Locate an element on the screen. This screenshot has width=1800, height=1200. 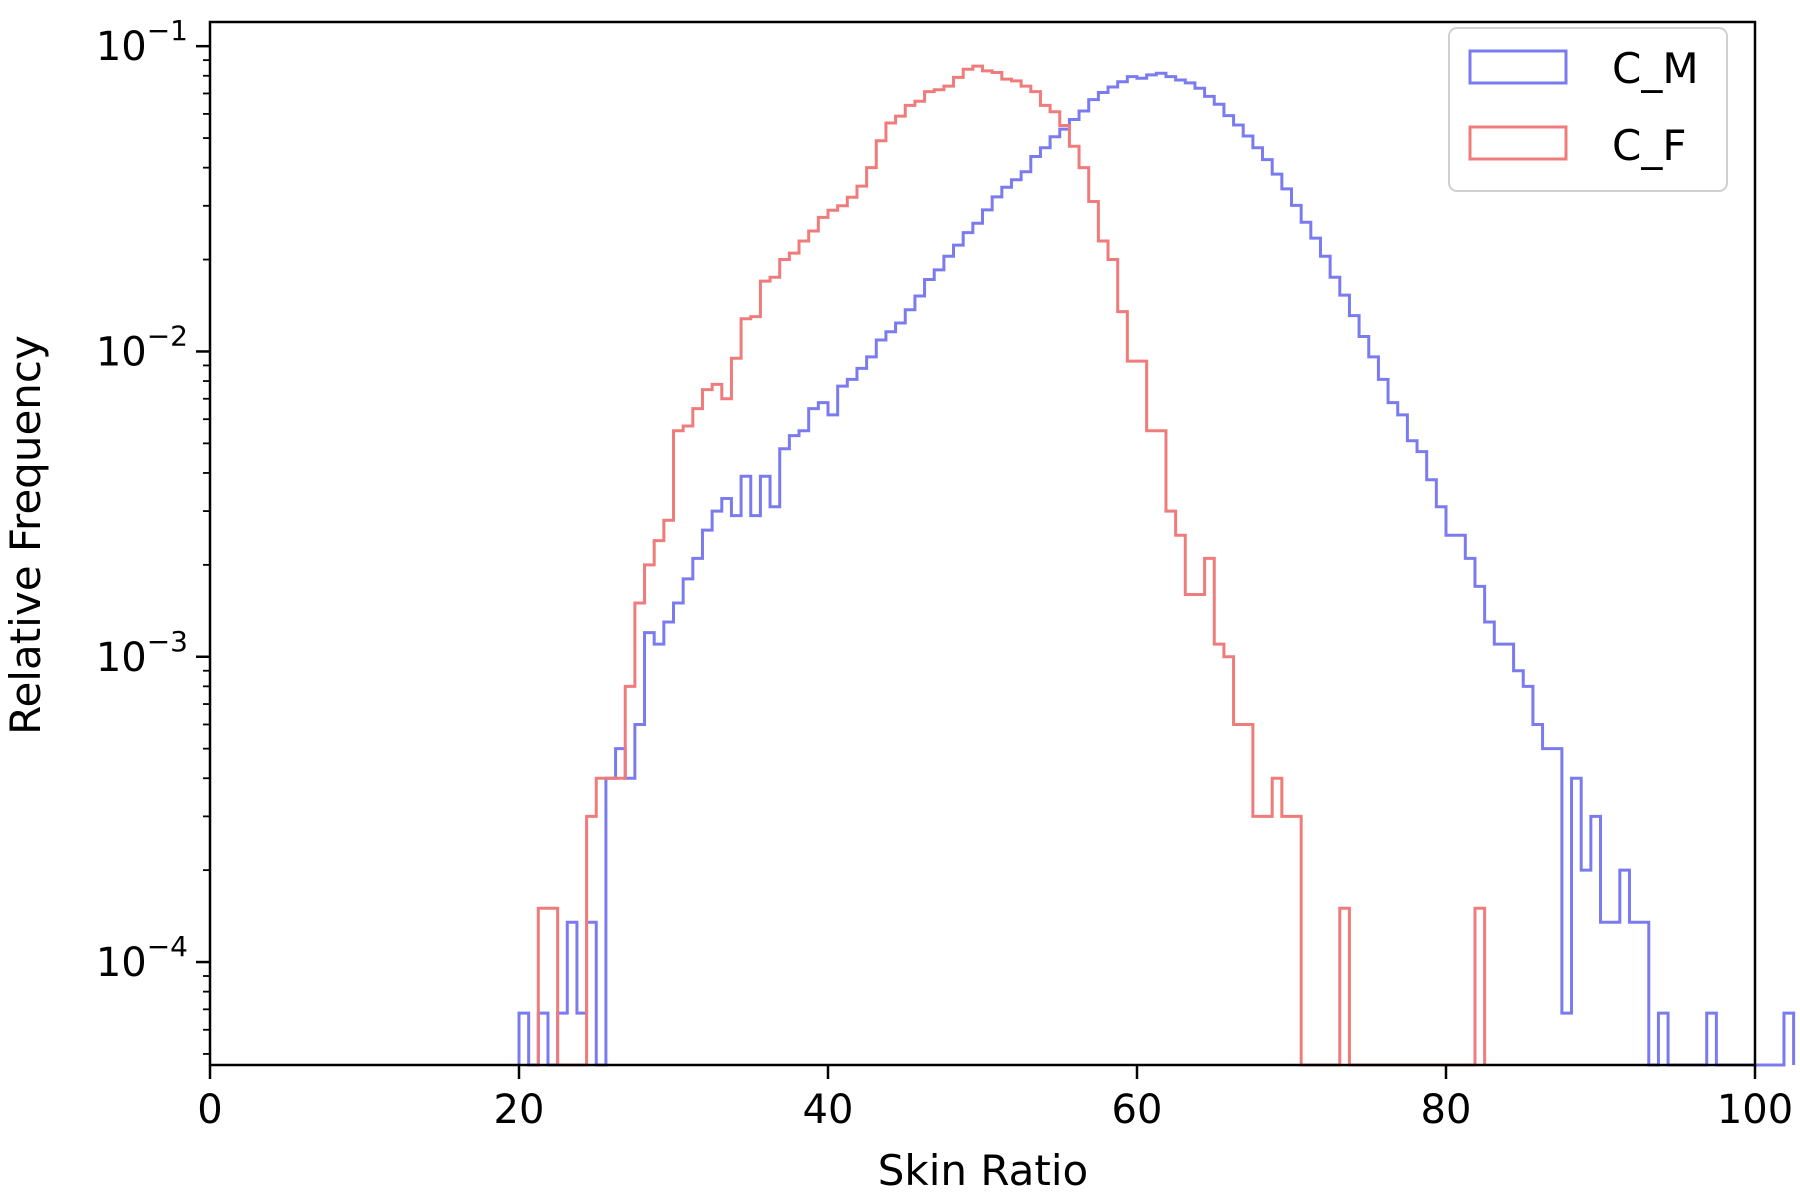
legend-label-c-f: C_F is located at coordinates (1649, 145).